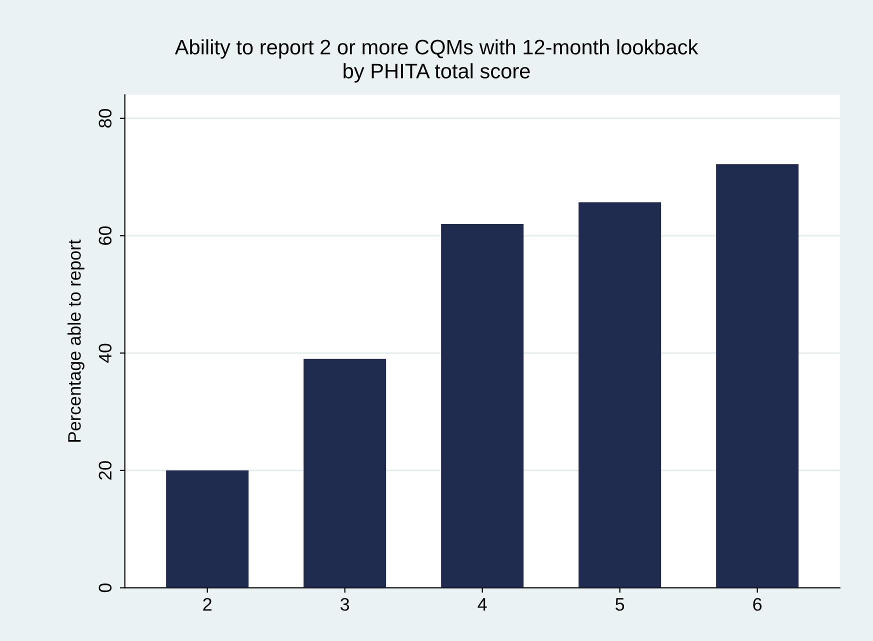  I want to click on y-axis-title: Percentage able to report, so click(76, 341).